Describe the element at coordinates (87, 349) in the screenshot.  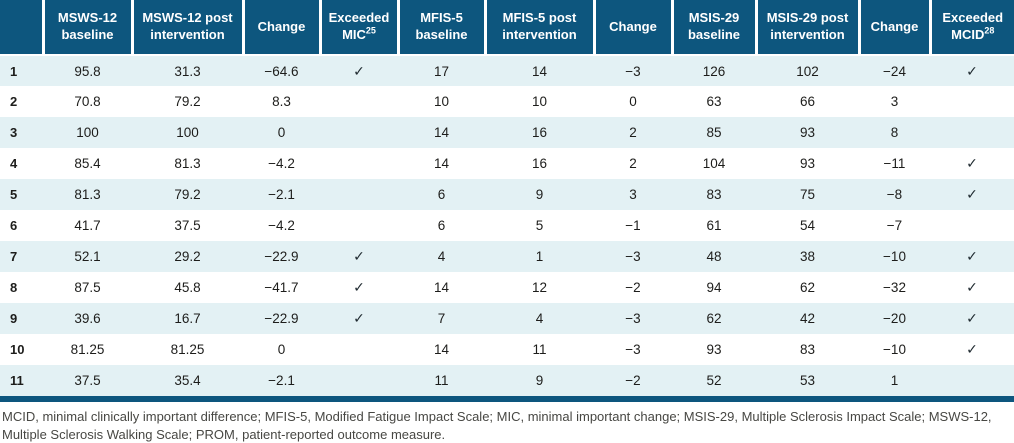
I see `cell-value-msws12-baseline: 81.25` at that location.